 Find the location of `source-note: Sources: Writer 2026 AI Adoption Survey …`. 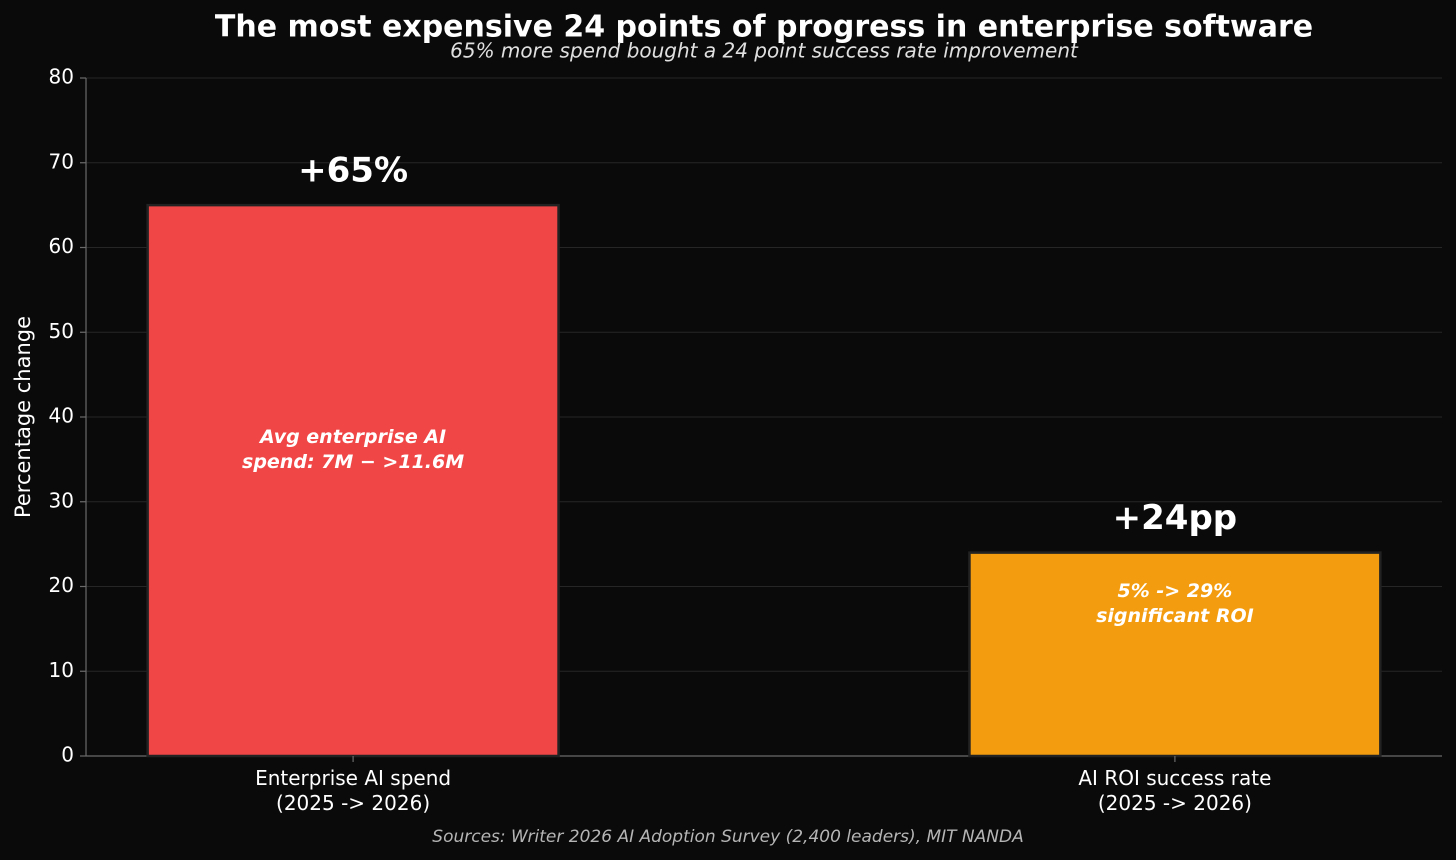

source-note: Sources: Writer 2026 AI Adoption Survey … is located at coordinates (727, 837).